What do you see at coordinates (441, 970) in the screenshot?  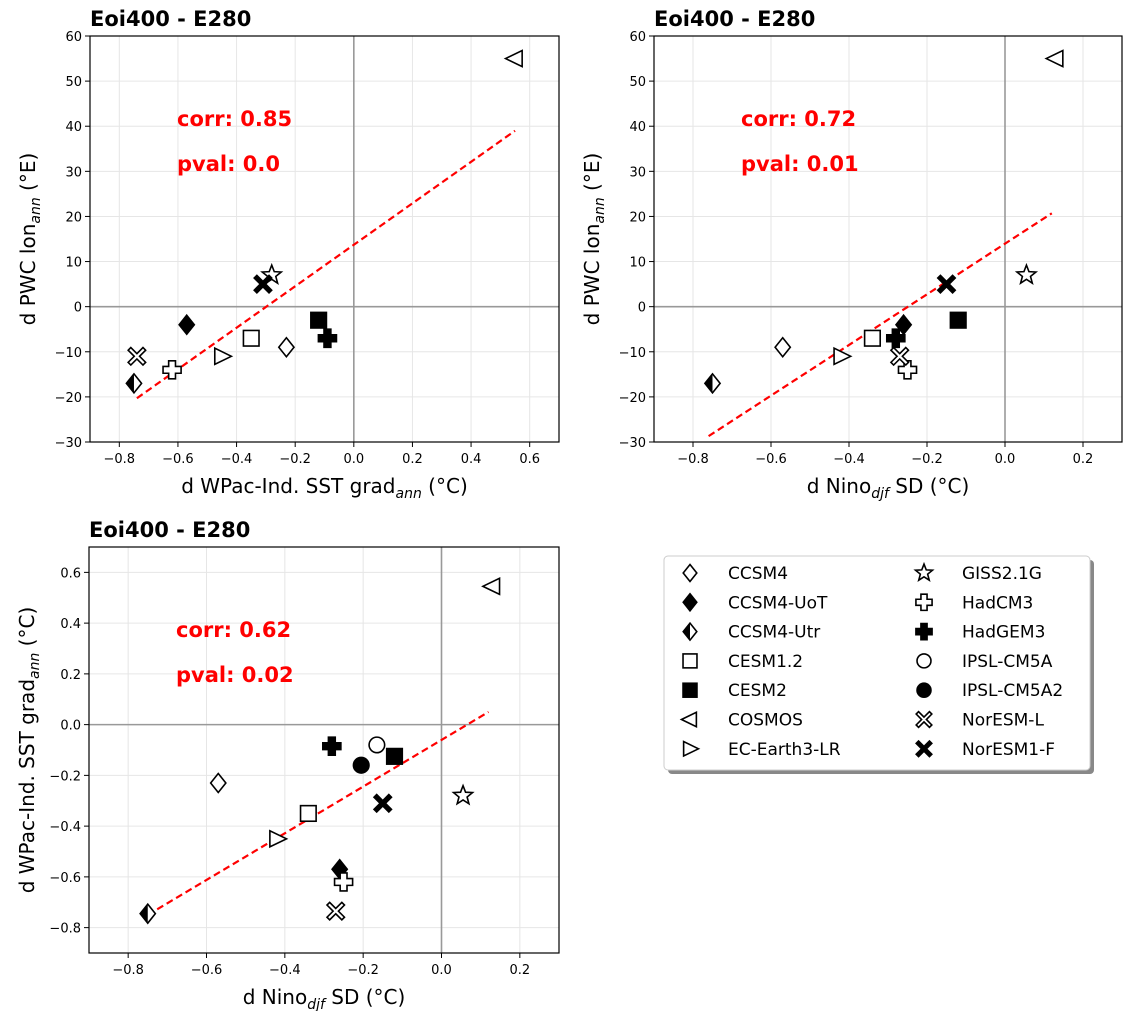 I see `x-tick-label: 0.0` at bounding box center [441, 970].